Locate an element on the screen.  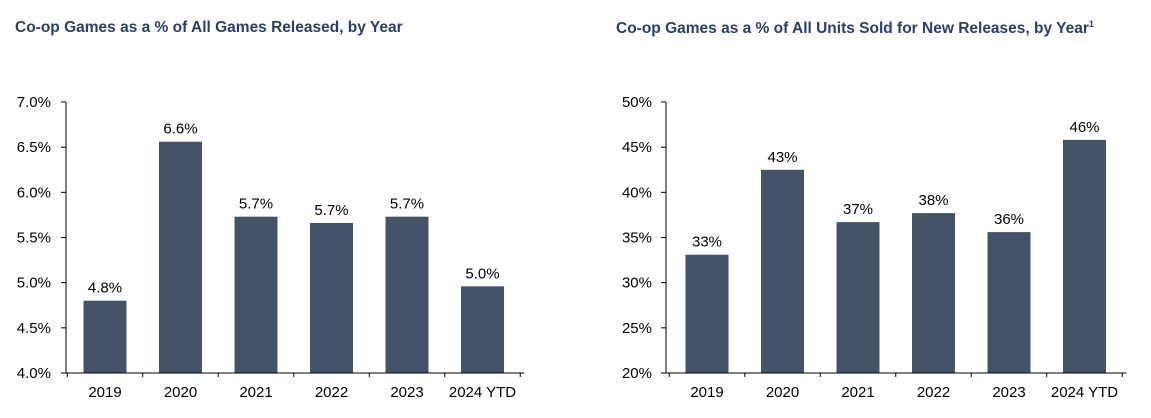
y-tick-label: 6.0% is located at coordinates (34, 192).